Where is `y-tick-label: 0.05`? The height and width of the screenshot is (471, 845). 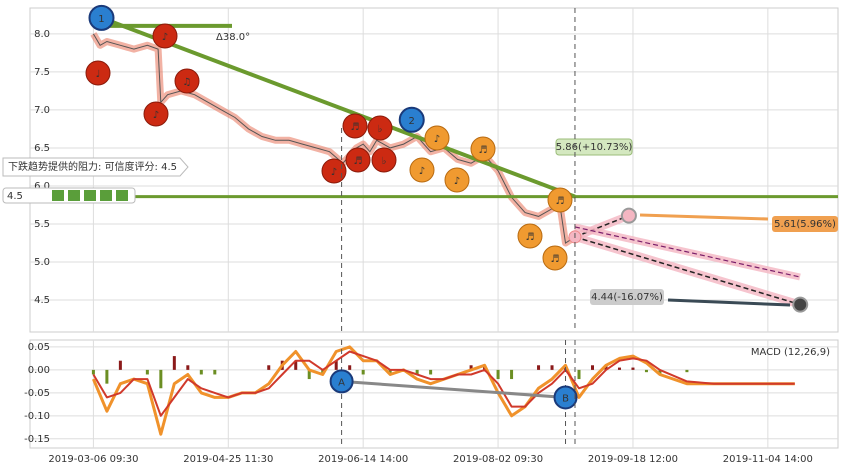
y-tick-label: 0.05 is located at coordinates (39, 347).